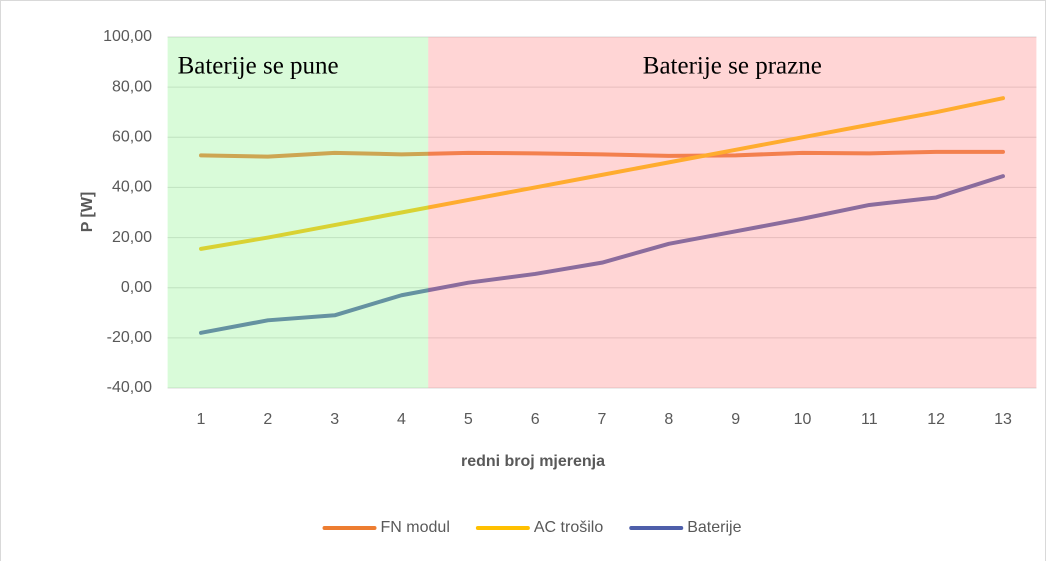  I want to click on x-tick-label: 11, so click(869, 419).